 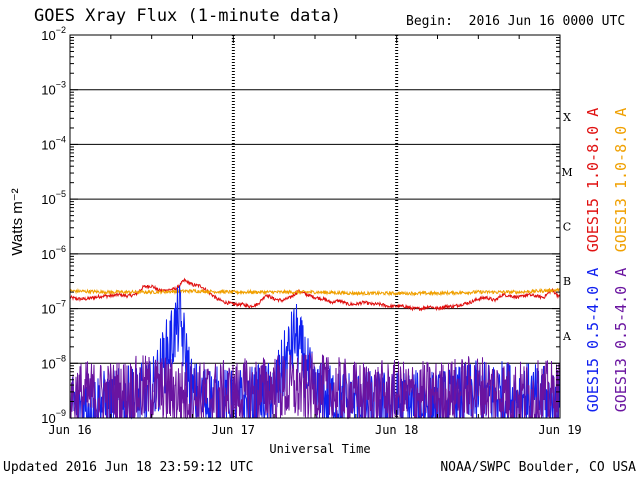 What do you see at coordinates (593, 180) in the screenshot?
I see `legend-entry: GOES15 1.0-8.0 A` at bounding box center [593, 180].